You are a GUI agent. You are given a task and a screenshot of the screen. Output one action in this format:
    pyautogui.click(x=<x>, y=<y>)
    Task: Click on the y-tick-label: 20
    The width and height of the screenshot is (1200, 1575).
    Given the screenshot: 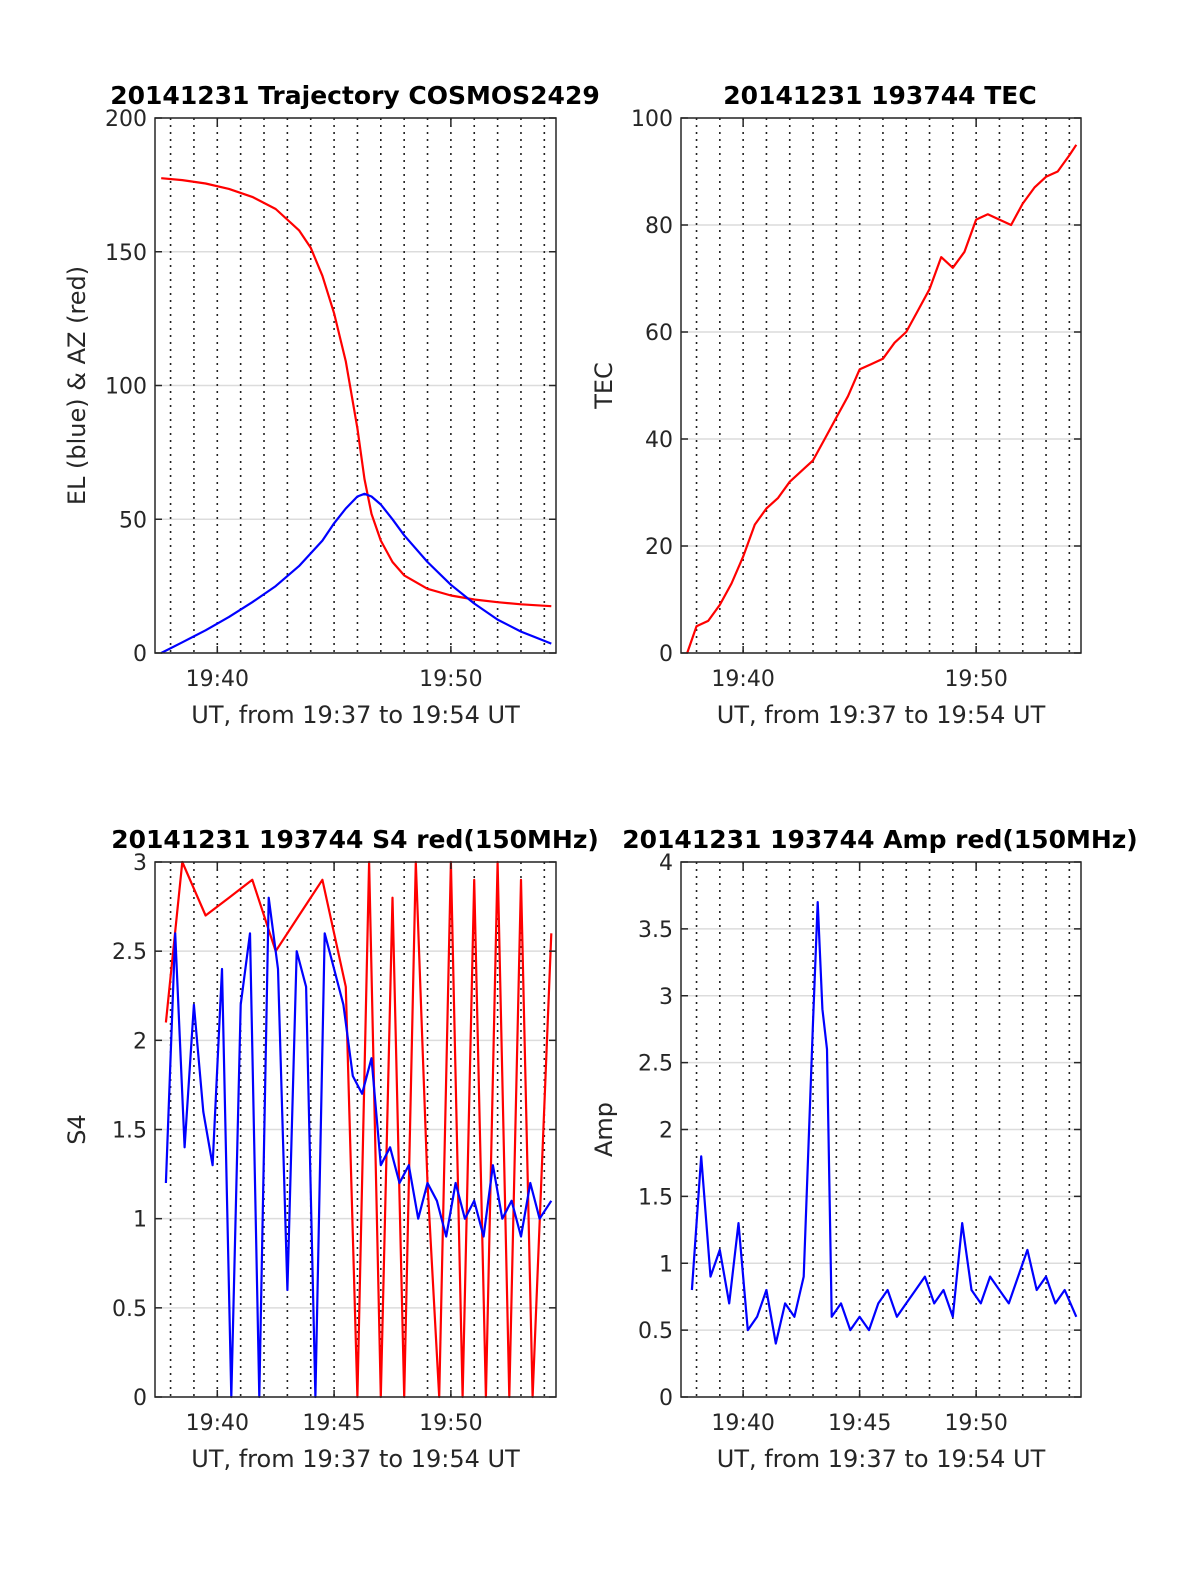 What is the action you would take?
    pyautogui.click(x=659, y=547)
    